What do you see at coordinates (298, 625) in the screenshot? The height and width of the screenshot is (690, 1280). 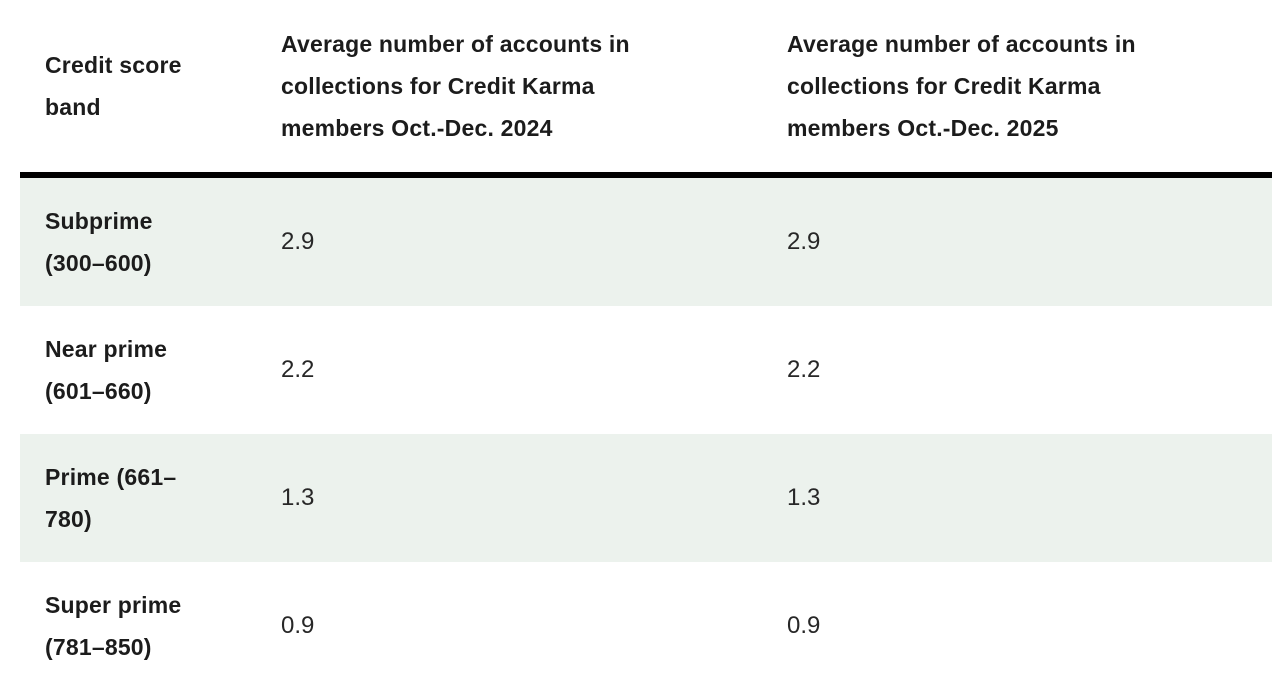 I see `value-2024: 0.9` at bounding box center [298, 625].